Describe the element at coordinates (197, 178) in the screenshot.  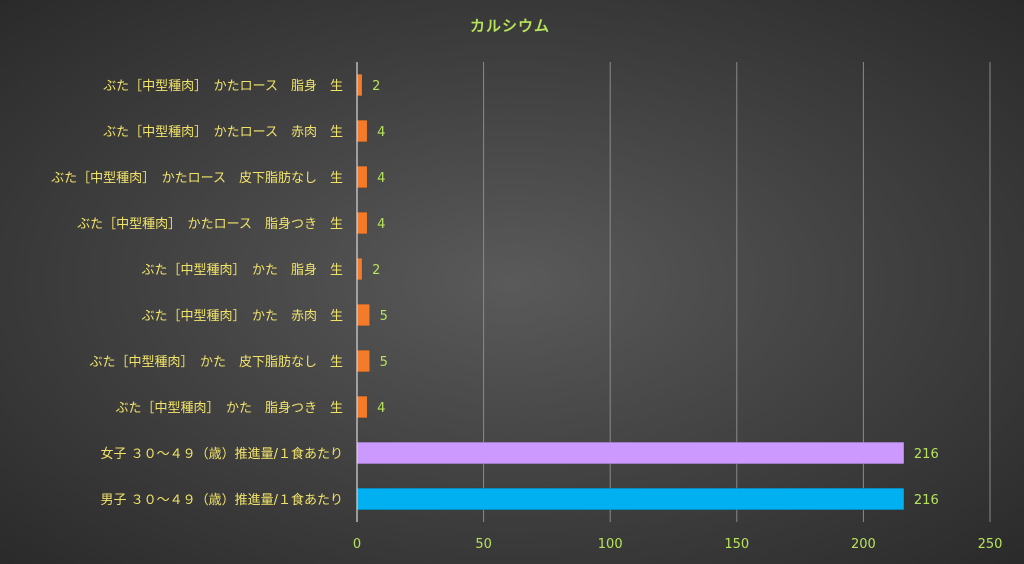
I see `category-label: ぶた［中型種肉］ かたロース 皮下脂肪なし 生` at that location.